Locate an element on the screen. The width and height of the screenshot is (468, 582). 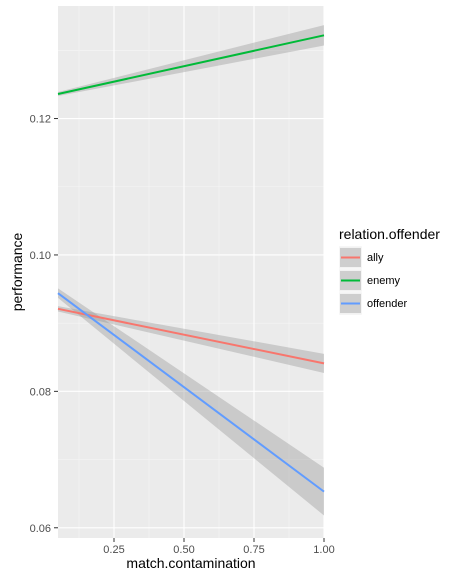
y-tick-label: 0.08 is located at coordinates (40, 392).